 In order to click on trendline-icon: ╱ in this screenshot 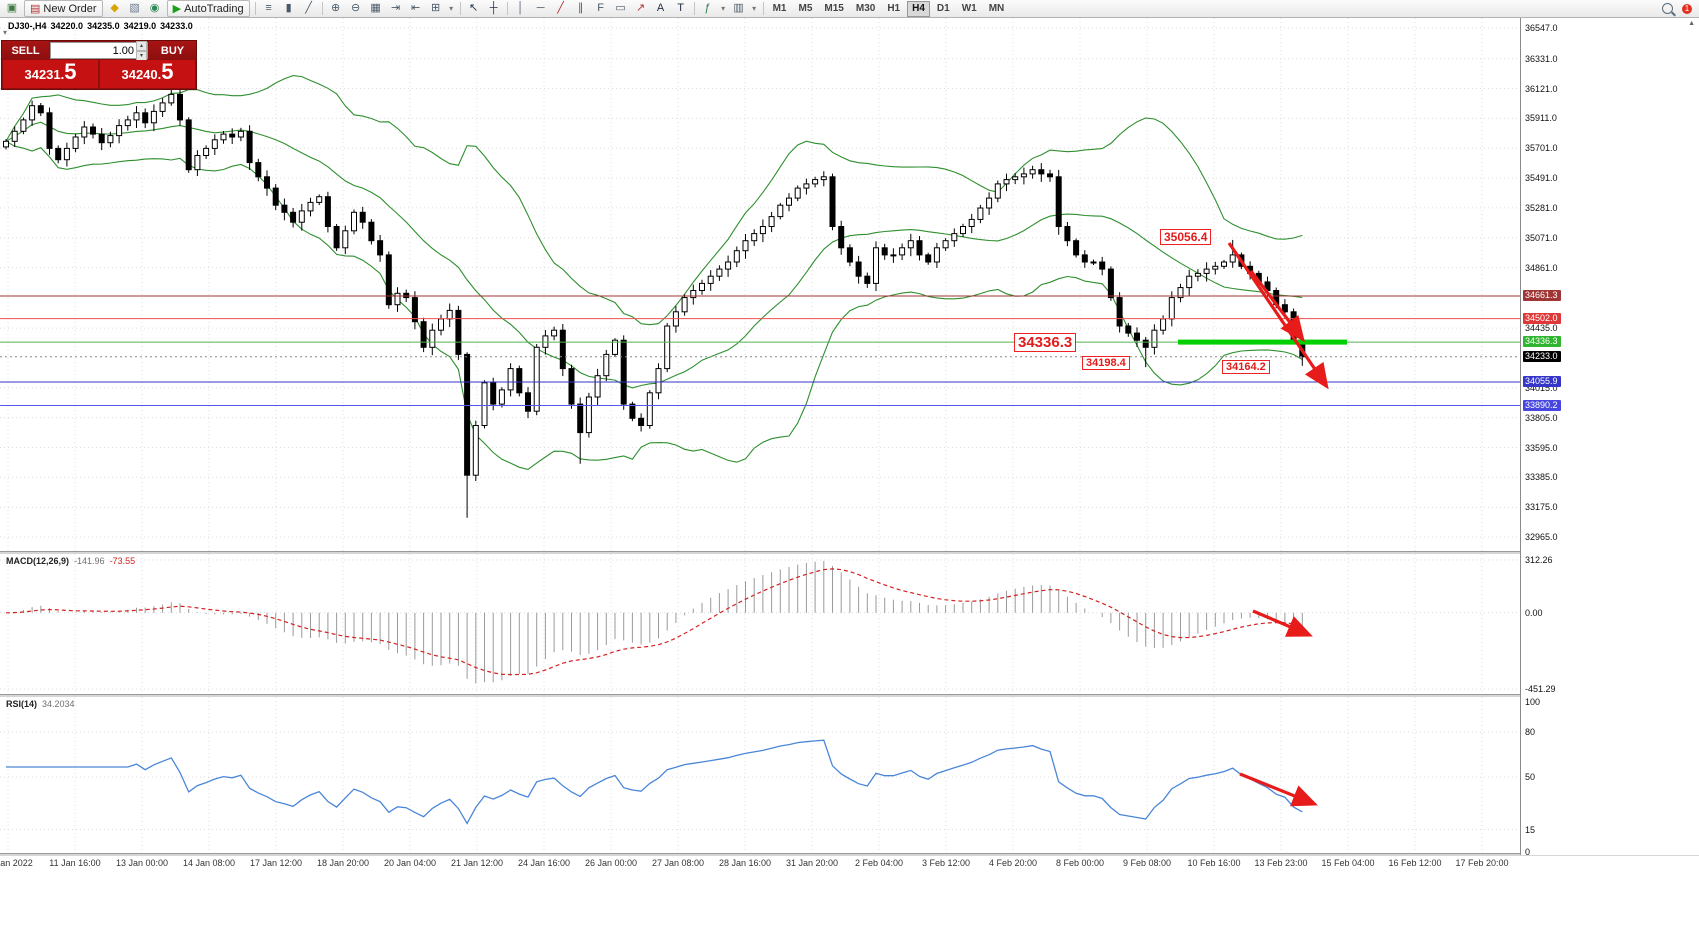, I will do `click(560, 8)`.